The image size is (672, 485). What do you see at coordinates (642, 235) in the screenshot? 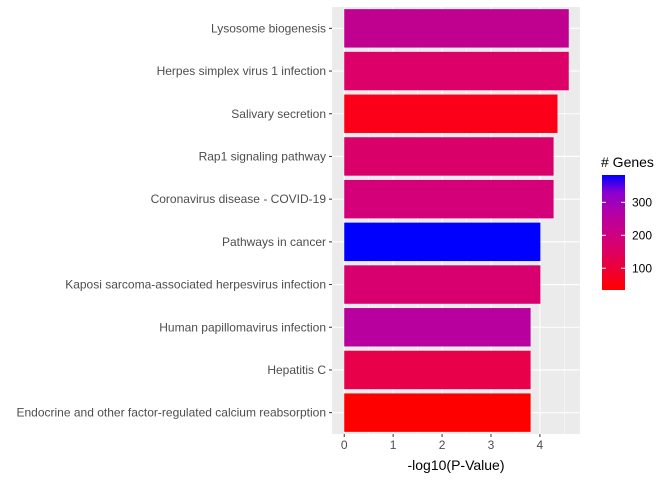
I see `legend-tick-label: 200` at bounding box center [642, 235].